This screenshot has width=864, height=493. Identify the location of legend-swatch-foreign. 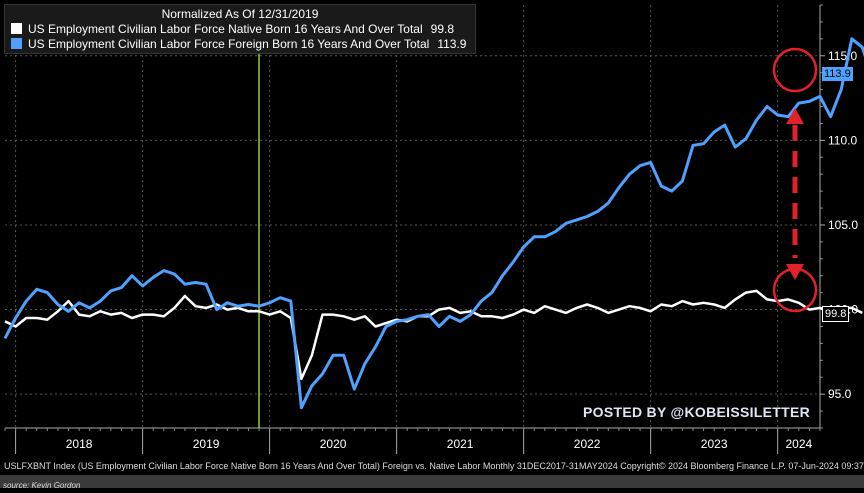
(16, 43).